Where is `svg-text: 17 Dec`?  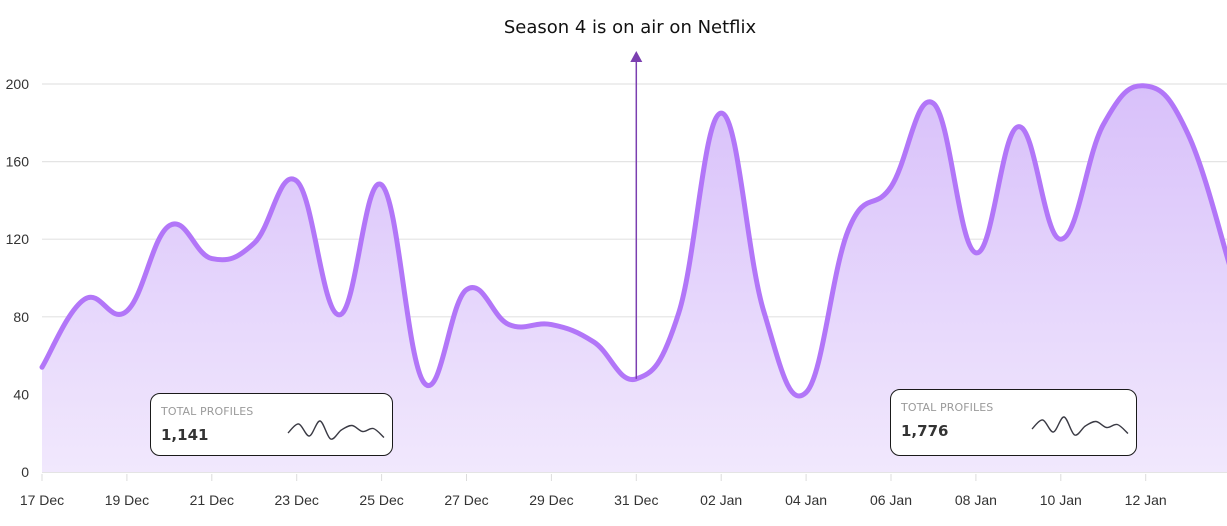
svg-text: 17 Dec is located at coordinates (42, 500).